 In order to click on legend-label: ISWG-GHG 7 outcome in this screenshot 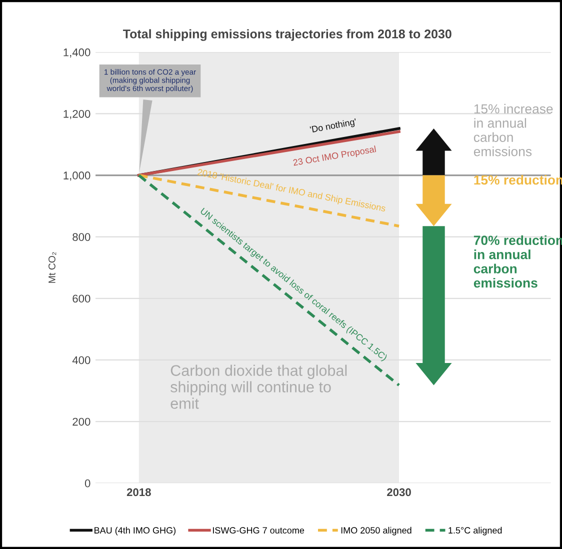, I will do `click(258, 530)`.